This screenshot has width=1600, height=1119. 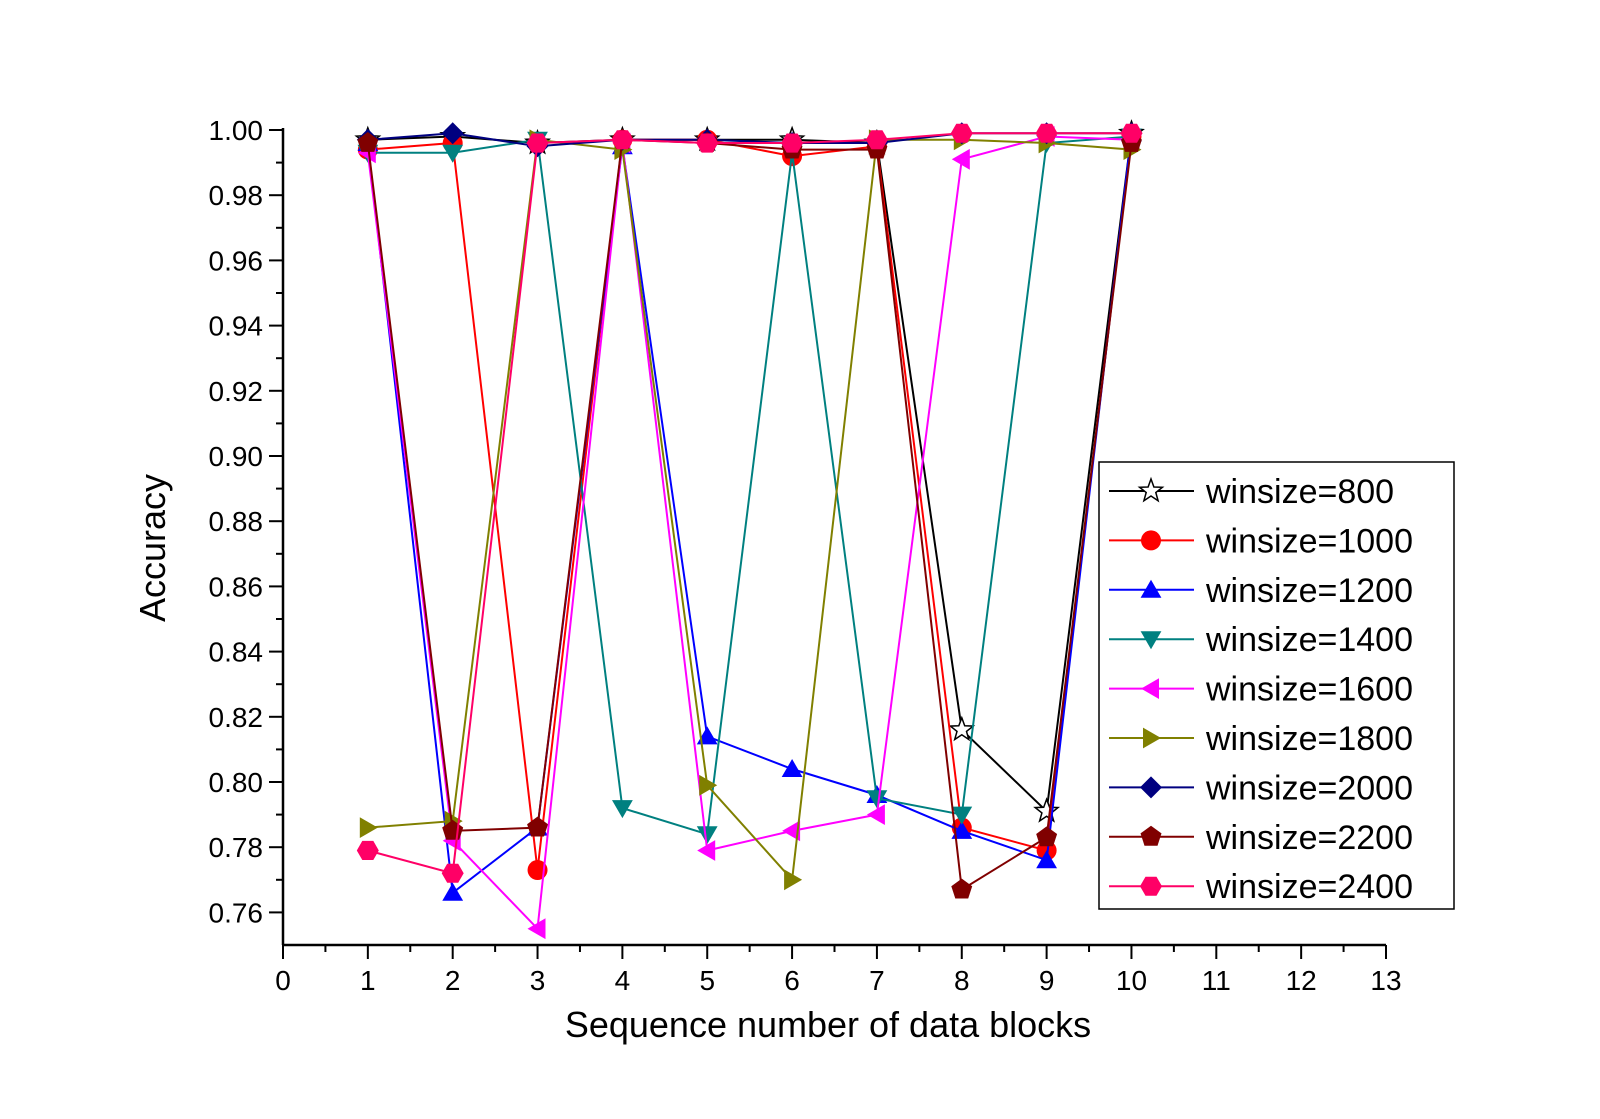 What do you see at coordinates (1309, 788) in the screenshot?
I see `legend-label: winsize=2000` at bounding box center [1309, 788].